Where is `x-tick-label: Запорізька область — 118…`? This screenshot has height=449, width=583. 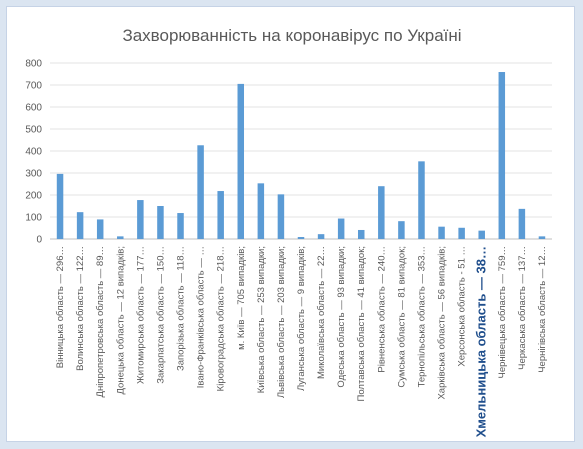
x-tick-label: Запорізька область — 118… is located at coordinates (181, 308).